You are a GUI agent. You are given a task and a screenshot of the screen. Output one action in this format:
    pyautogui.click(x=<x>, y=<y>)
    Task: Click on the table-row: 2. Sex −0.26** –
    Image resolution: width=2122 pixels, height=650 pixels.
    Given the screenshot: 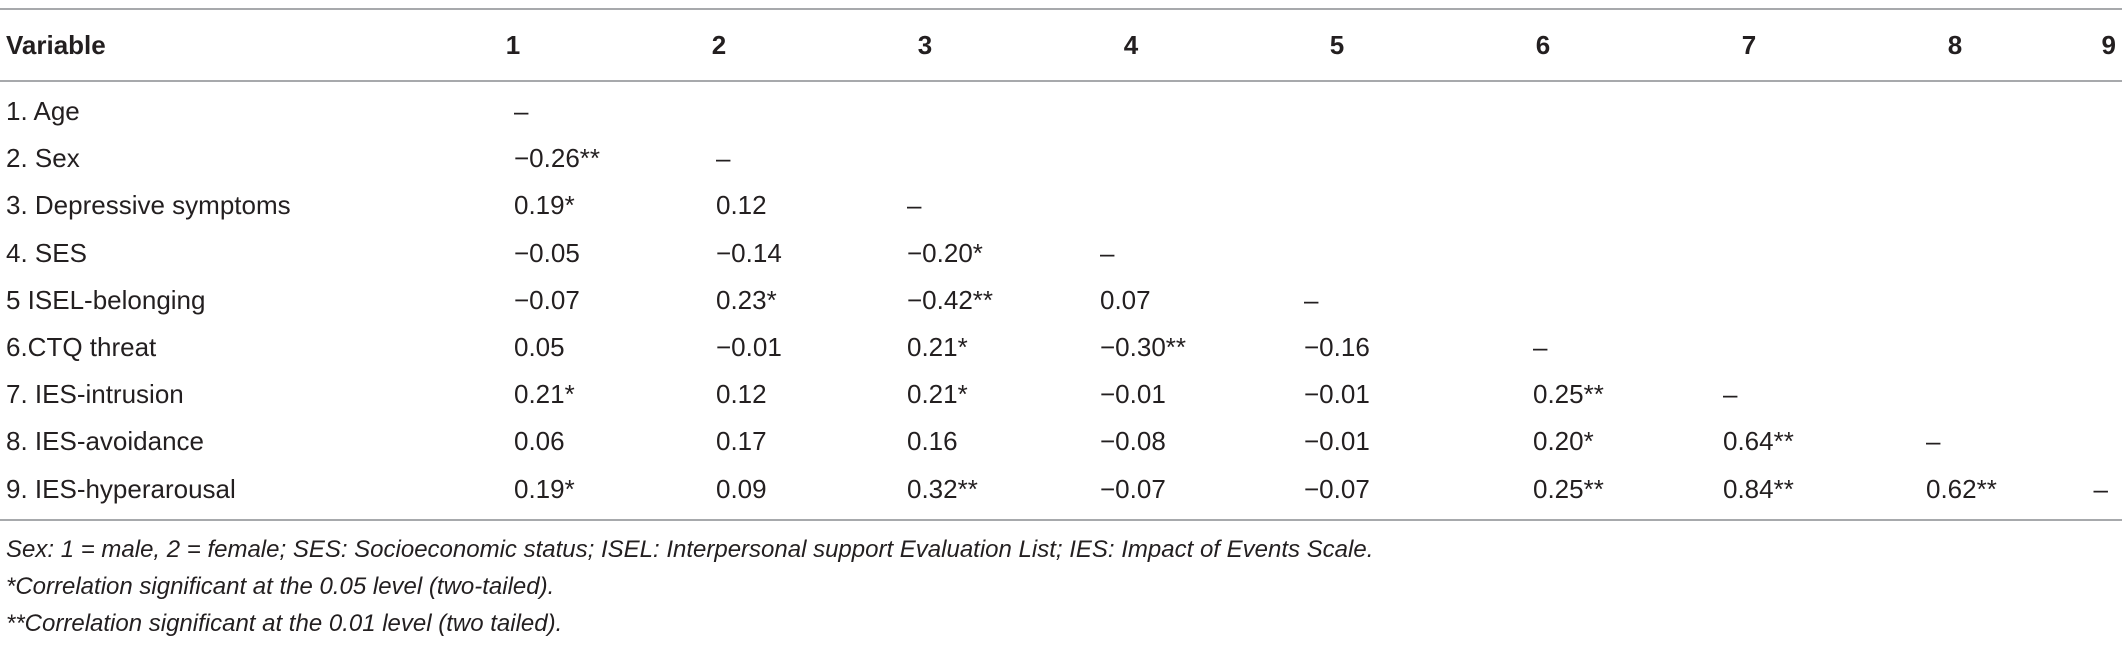 What is the action you would take?
    pyautogui.click(x=1061, y=158)
    